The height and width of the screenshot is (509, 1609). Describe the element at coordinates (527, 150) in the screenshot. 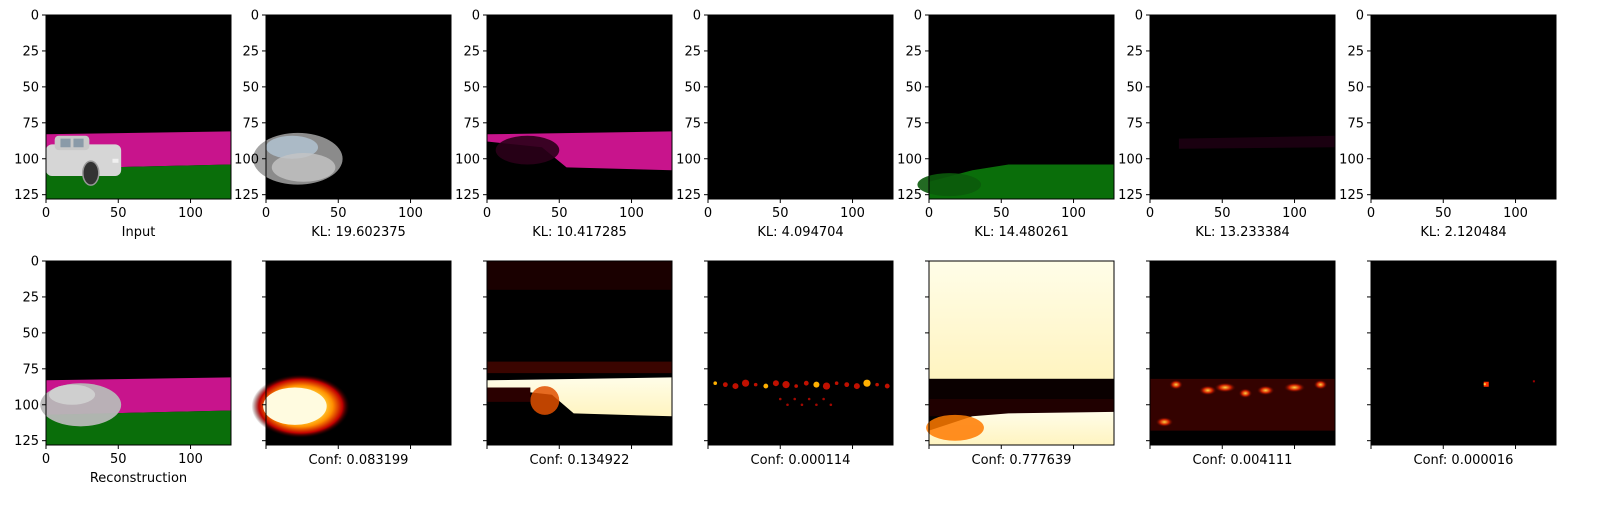

I see `shadow-blur` at that location.